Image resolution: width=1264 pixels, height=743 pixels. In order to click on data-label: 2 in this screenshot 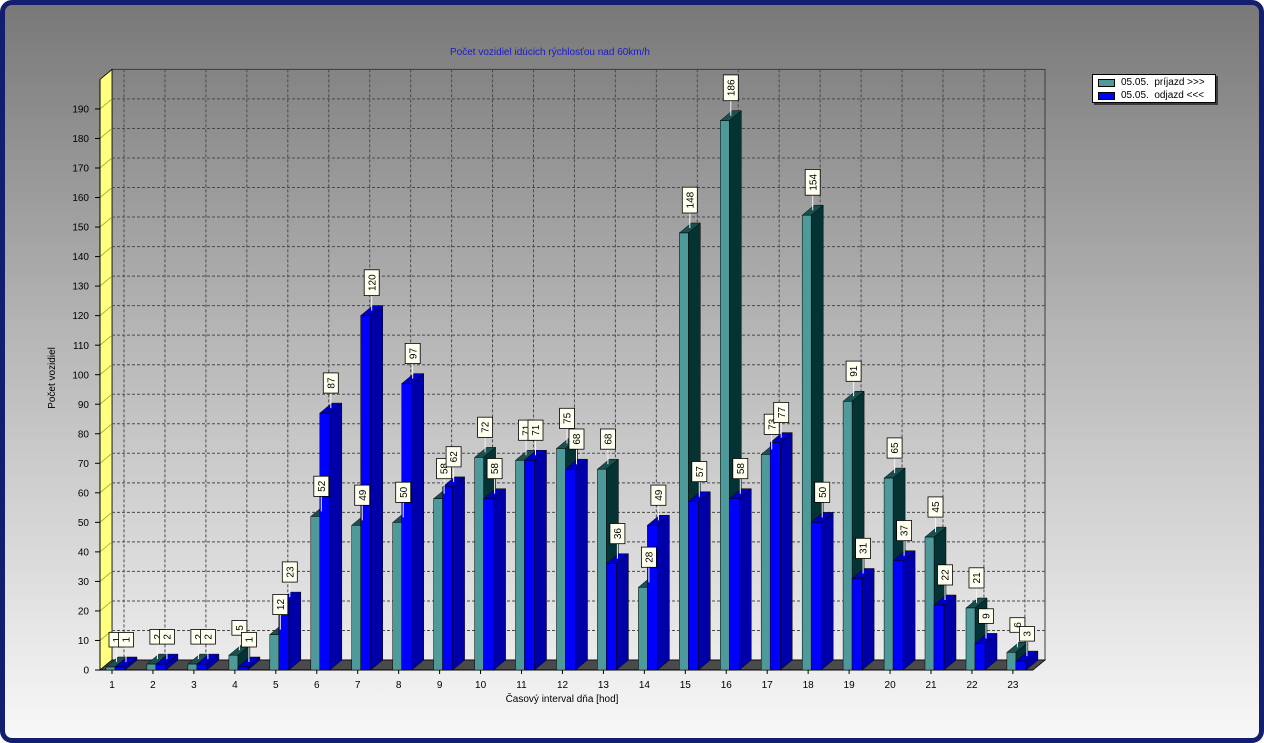, I will do `click(166, 644)`.